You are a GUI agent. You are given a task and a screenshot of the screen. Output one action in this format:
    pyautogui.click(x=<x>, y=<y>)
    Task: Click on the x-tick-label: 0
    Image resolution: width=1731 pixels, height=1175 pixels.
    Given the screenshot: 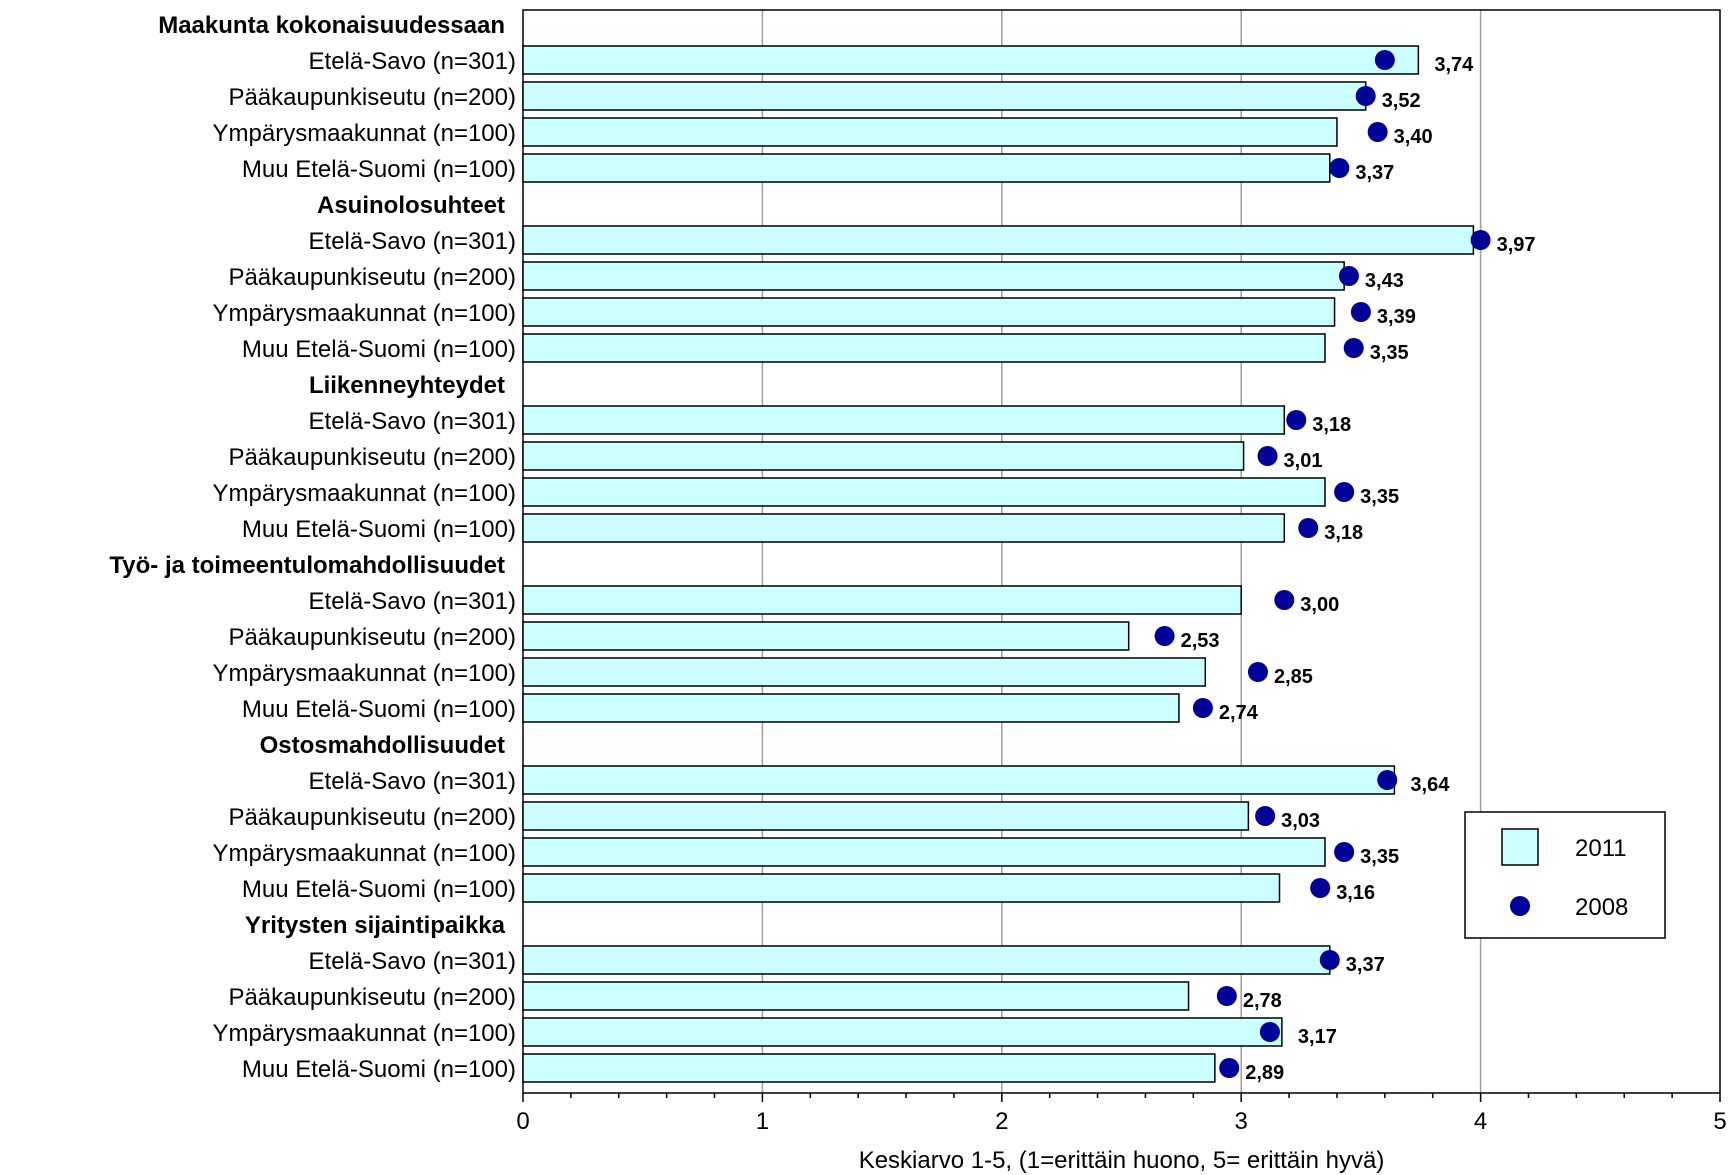 What is the action you would take?
    pyautogui.click(x=522, y=1121)
    